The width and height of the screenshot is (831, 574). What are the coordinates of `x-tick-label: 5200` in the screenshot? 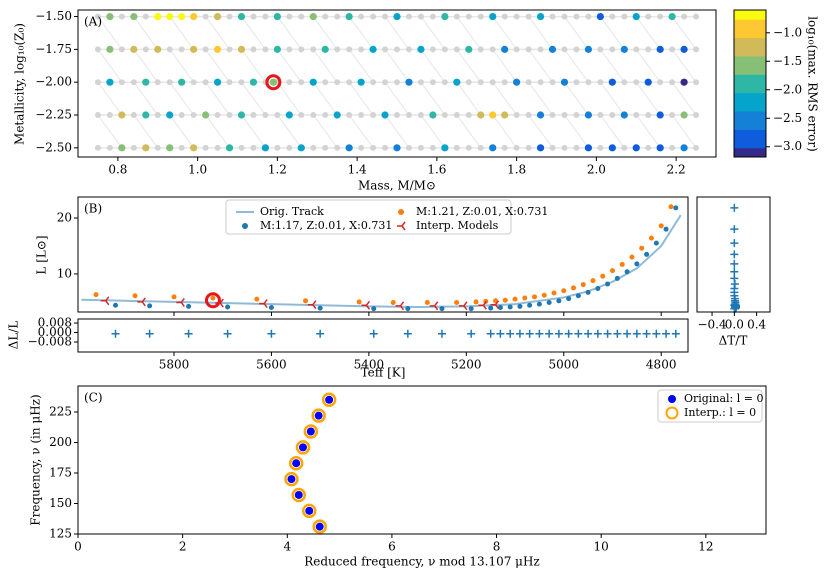 It's located at (466, 365).